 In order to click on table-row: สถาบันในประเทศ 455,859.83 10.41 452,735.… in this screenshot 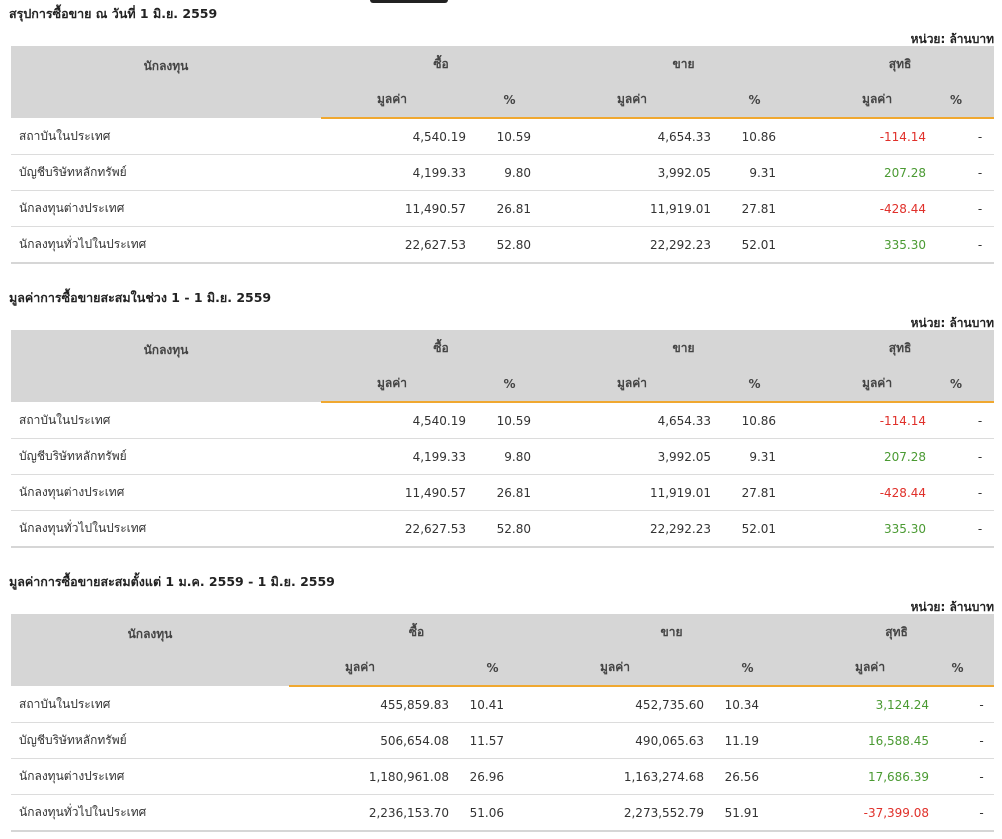, I will do `click(503, 704)`.